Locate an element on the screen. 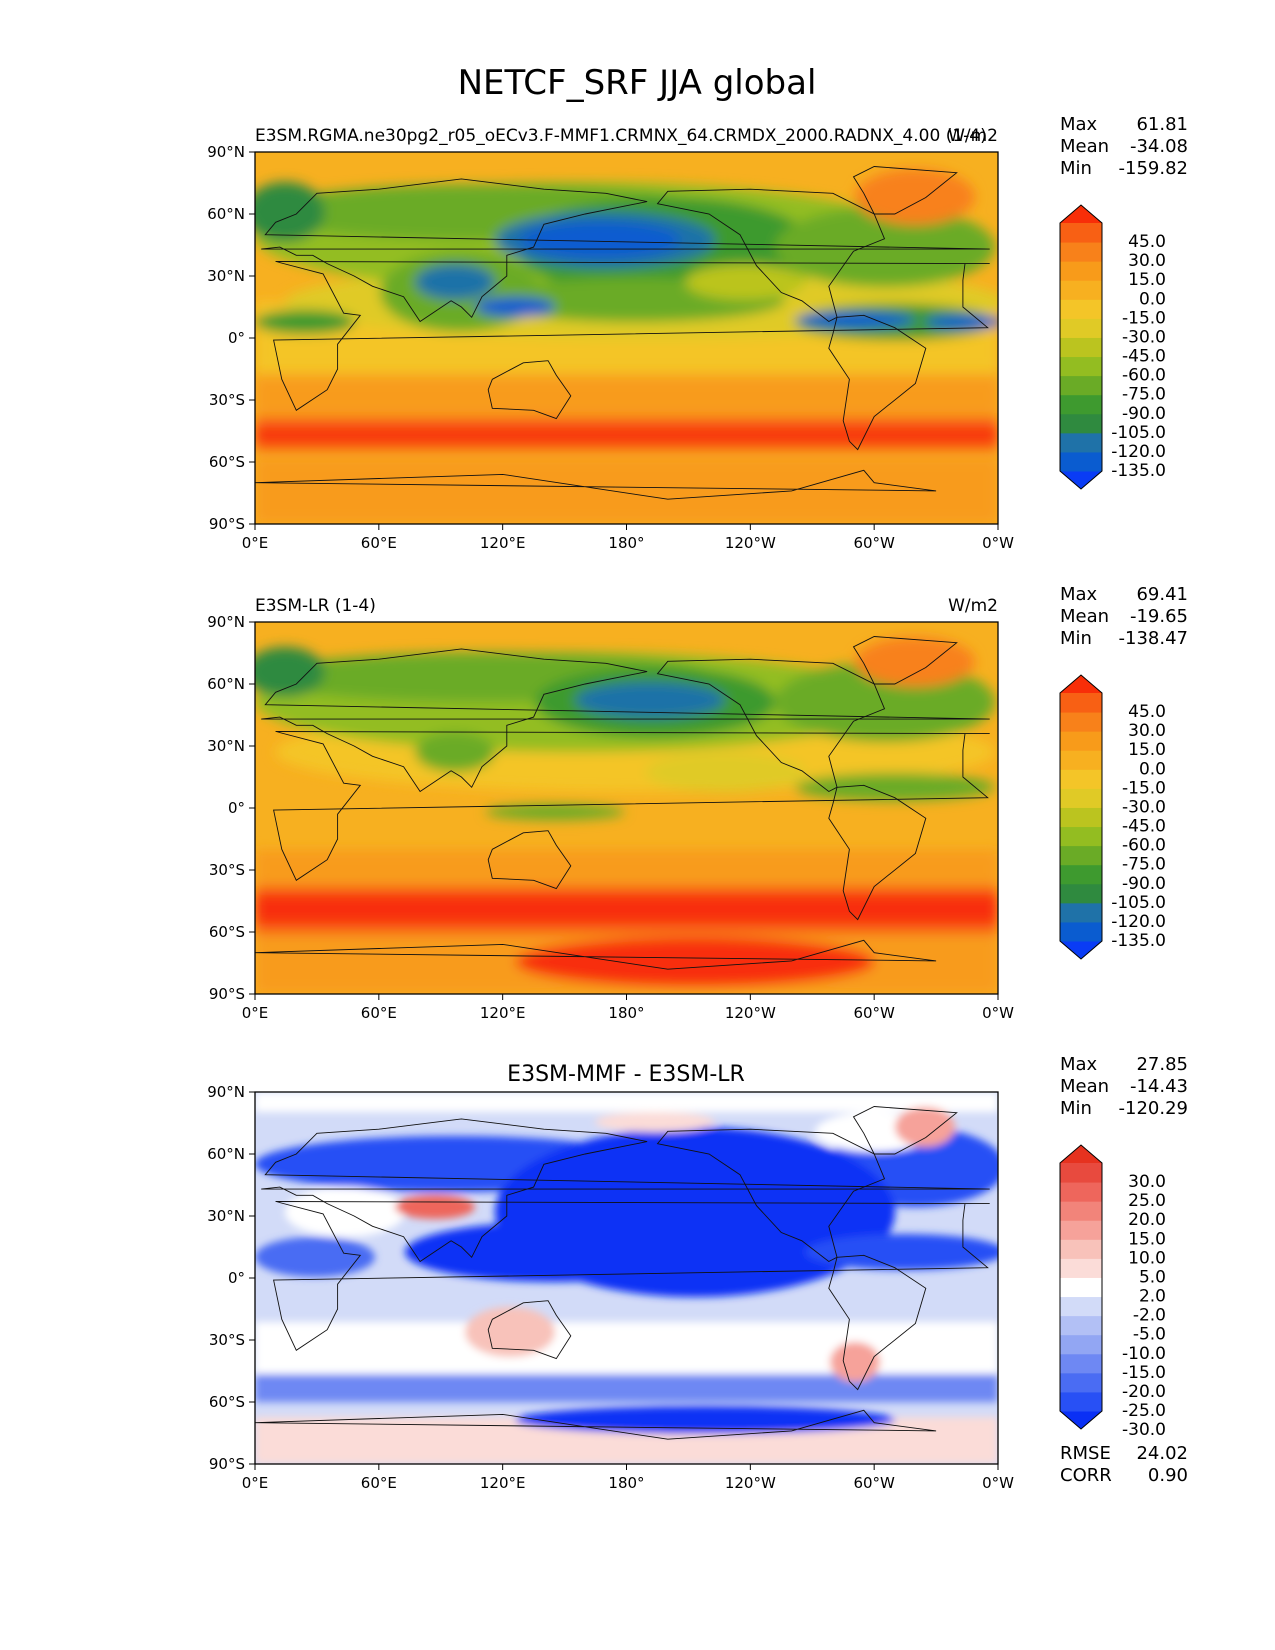 The height and width of the screenshot is (1650, 1275). colorbar-tick-label: 25.0 is located at coordinates (1147, 1201).